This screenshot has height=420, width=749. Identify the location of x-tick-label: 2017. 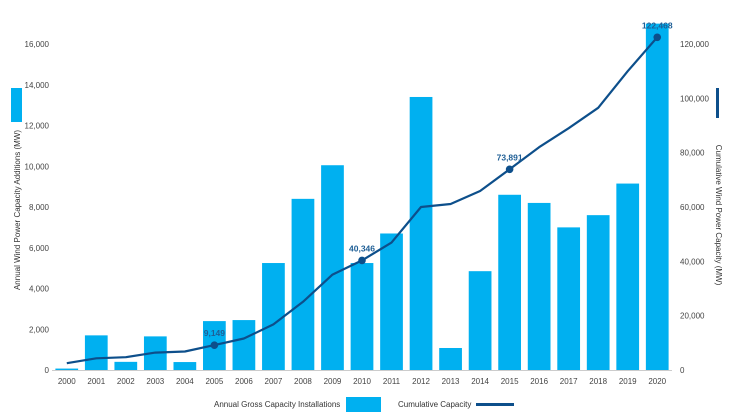
(569, 381).